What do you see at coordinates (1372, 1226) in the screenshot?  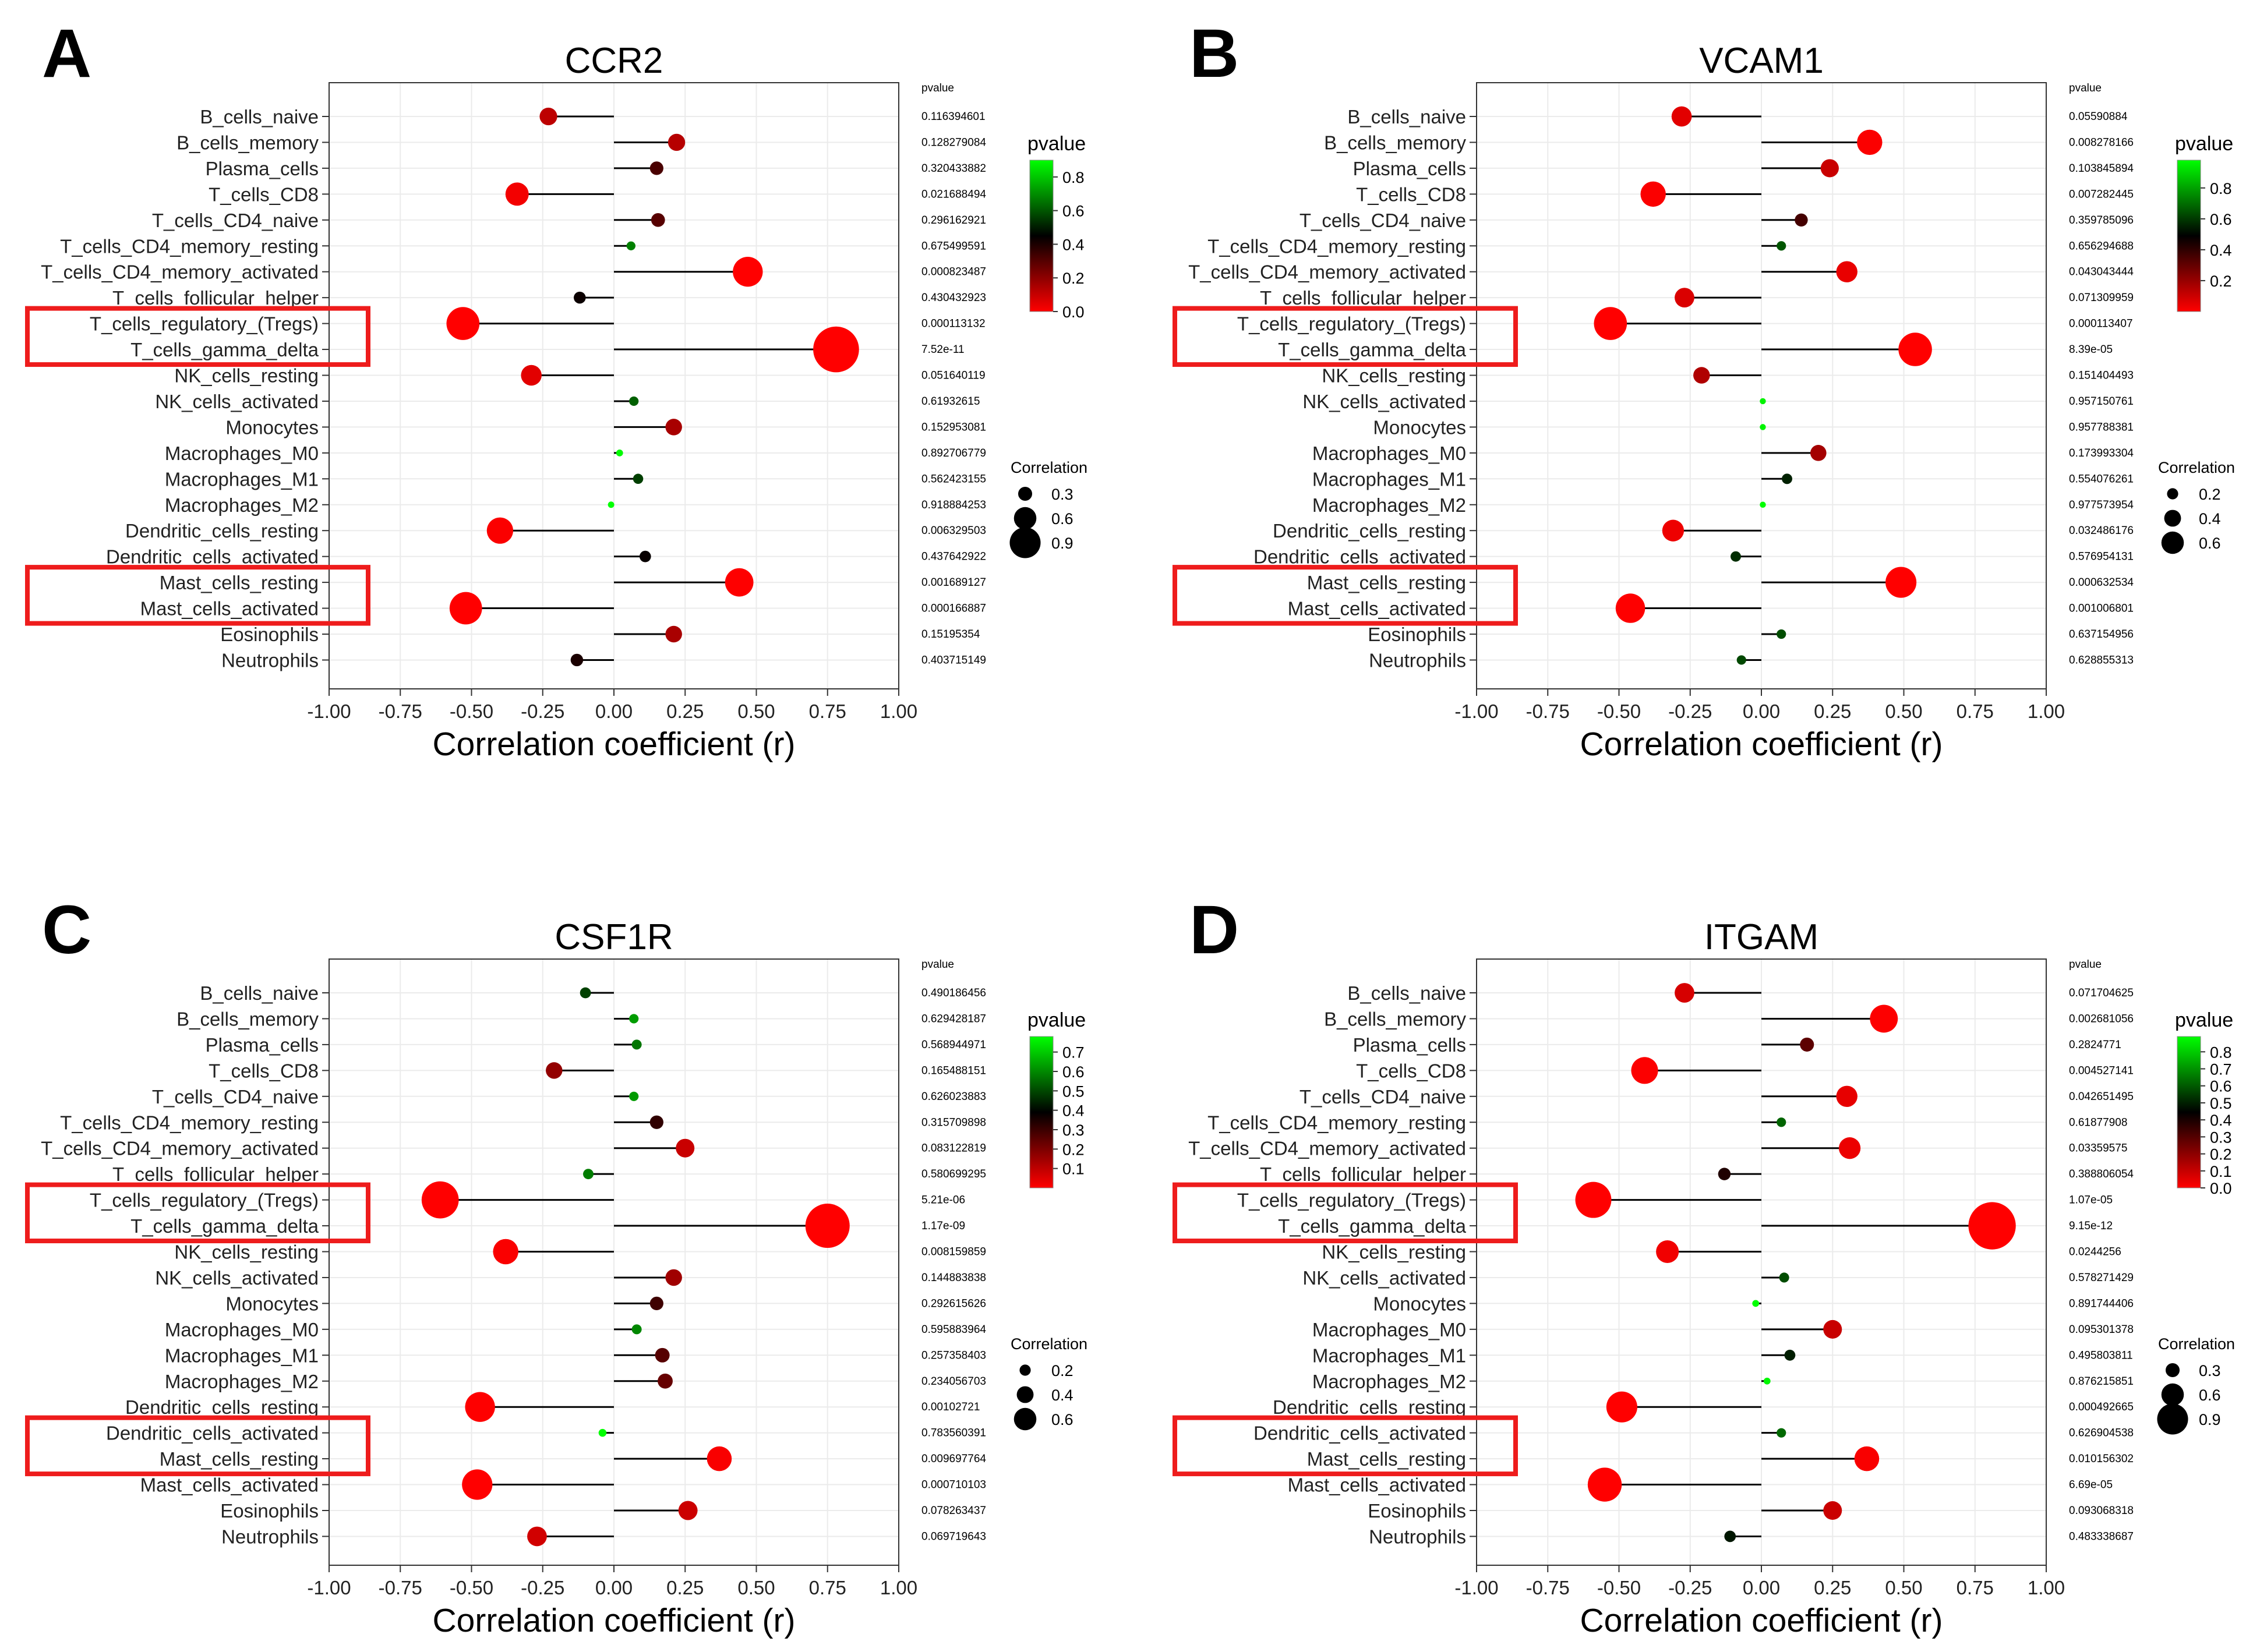 I see `category-label: T_cells_gamma_delta` at bounding box center [1372, 1226].